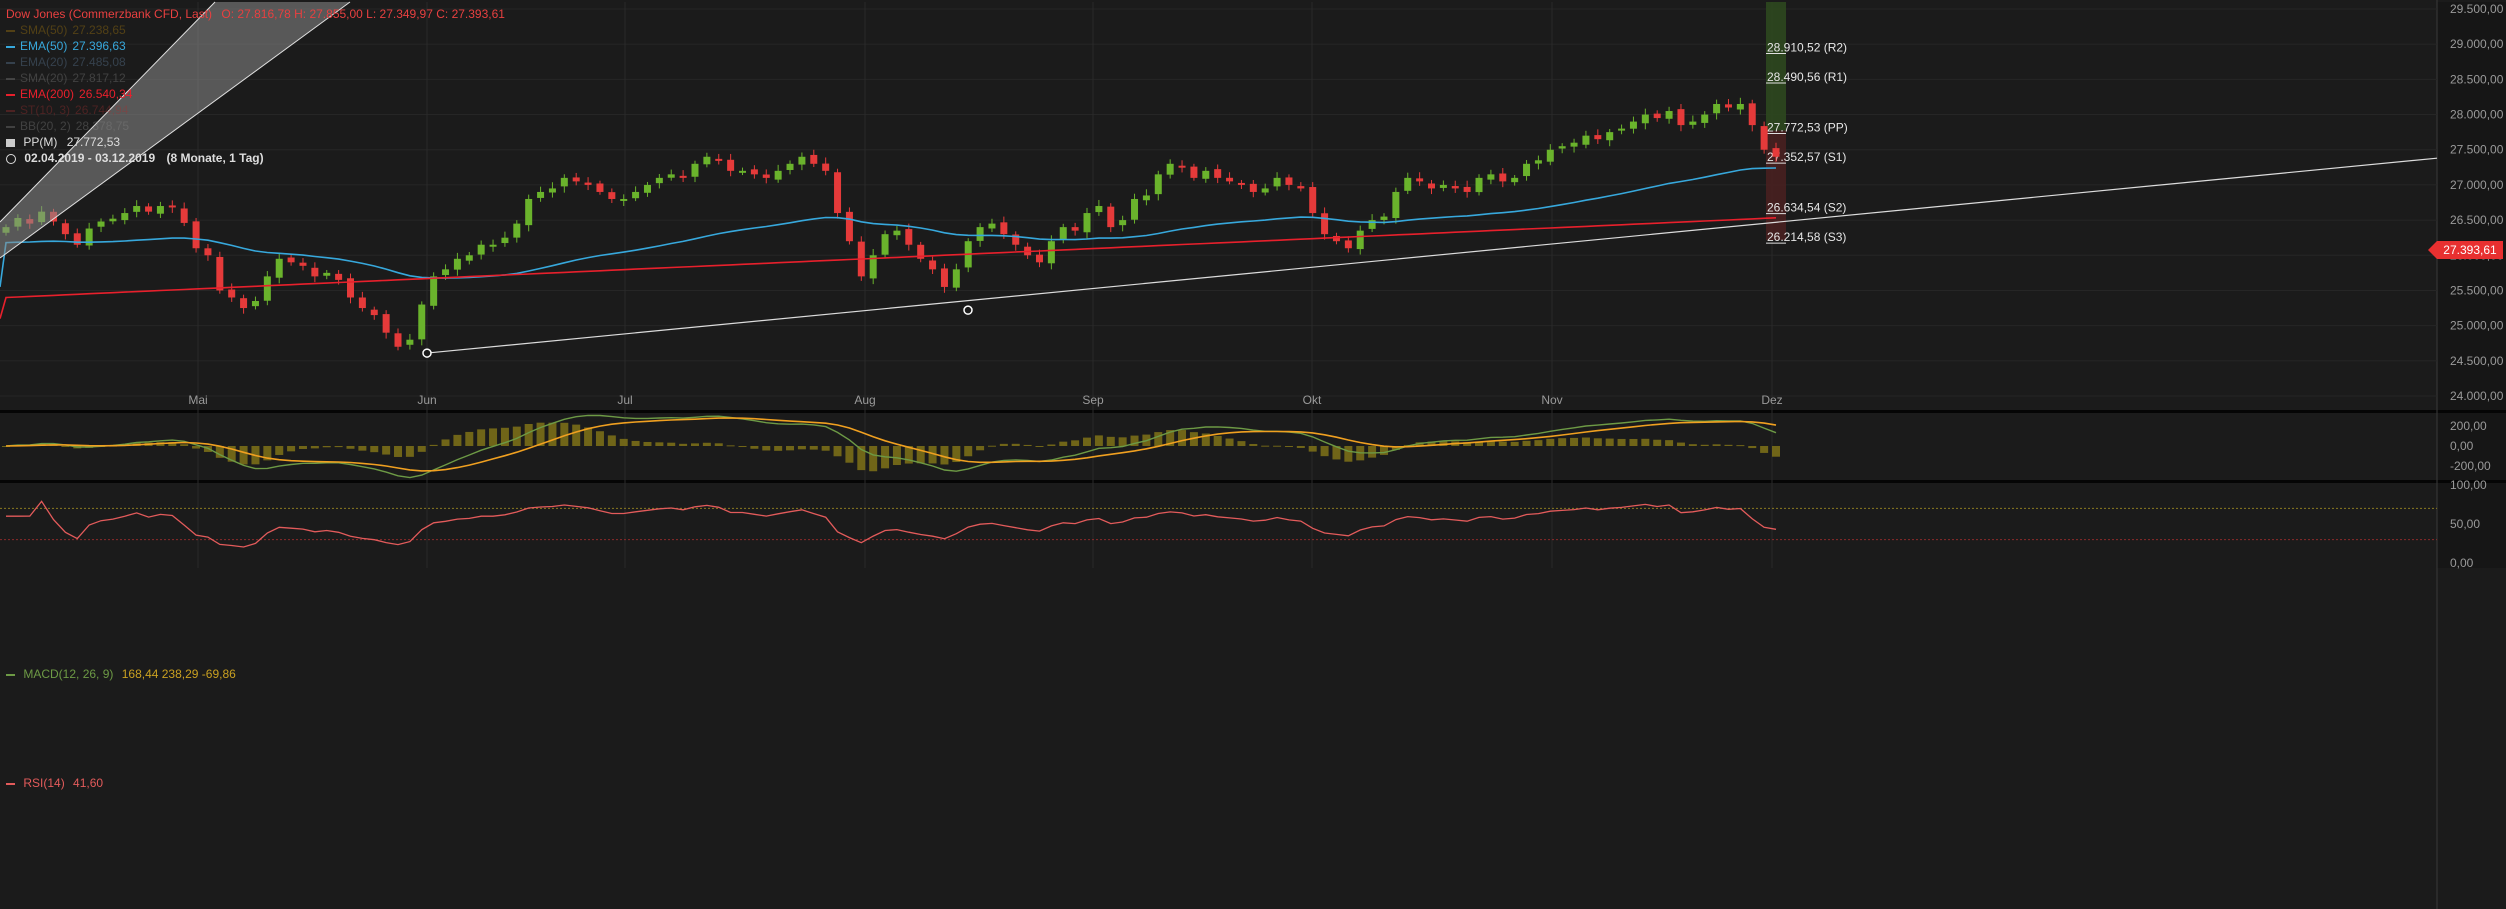  What do you see at coordinates (40, 142) in the screenshot?
I see `pivot-label: PP(M)` at bounding box center [40, 142].